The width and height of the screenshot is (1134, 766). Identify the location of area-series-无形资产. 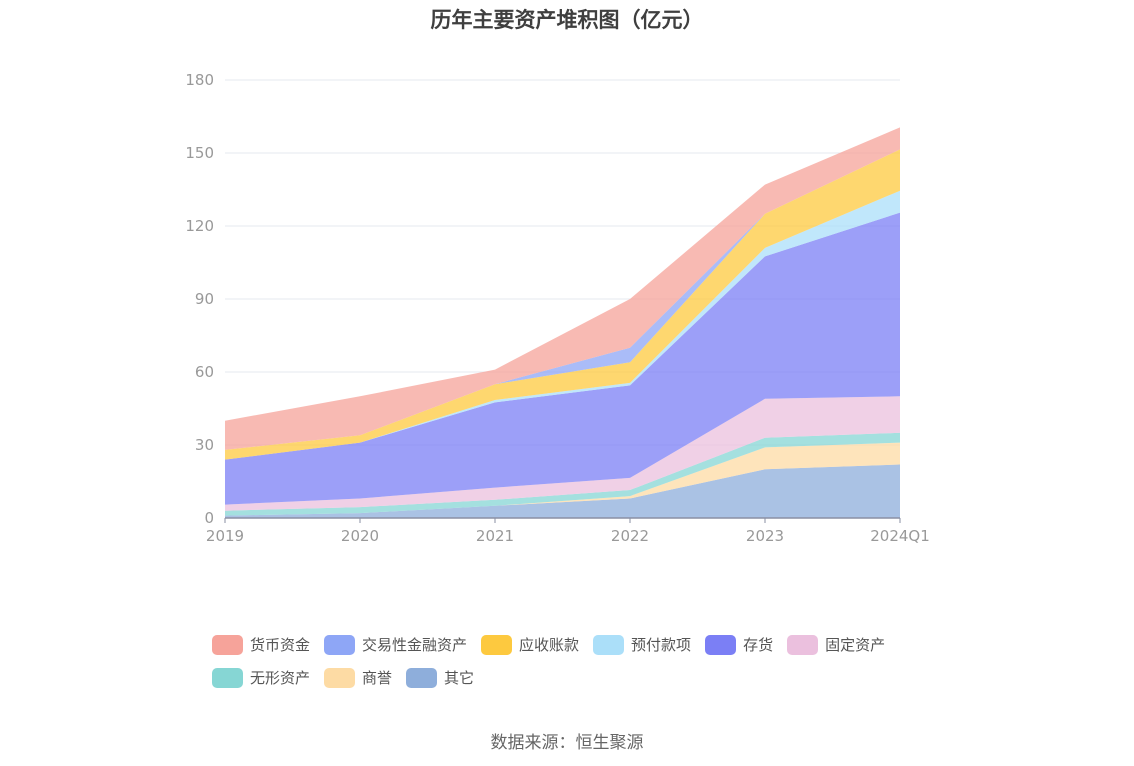
(562, 474).